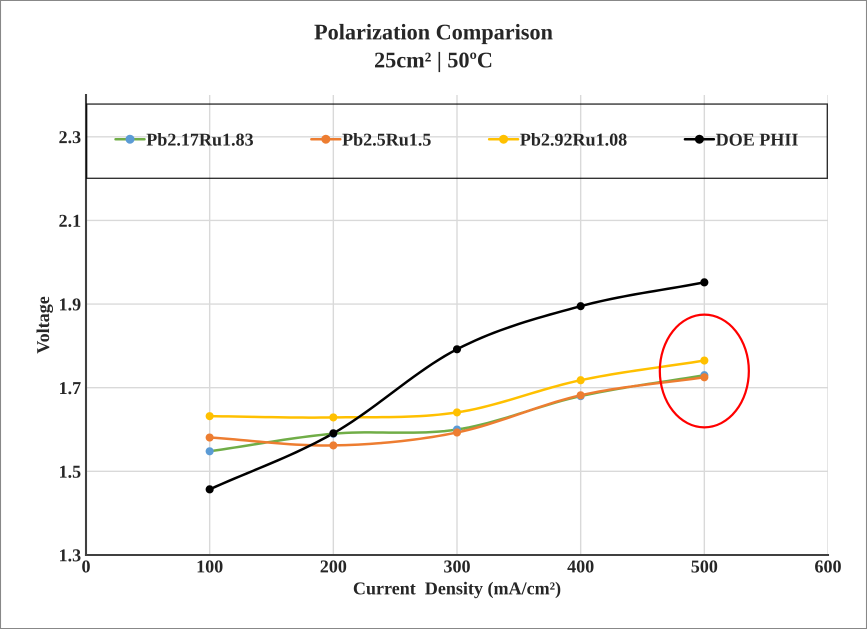  What do you see at coordinates (333, 566) in the screenshot?
I see `x-tick-label: 200` at bounding box center [333, 566].